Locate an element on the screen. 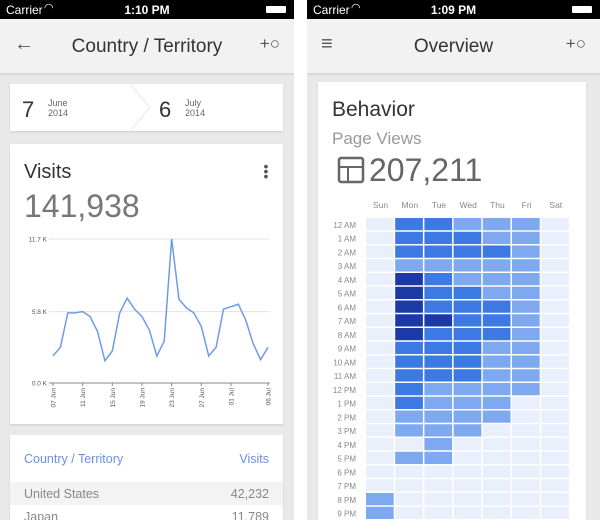 The image size is (600, 520). hour-label: 1 PM is located at coordinates (346, 404).